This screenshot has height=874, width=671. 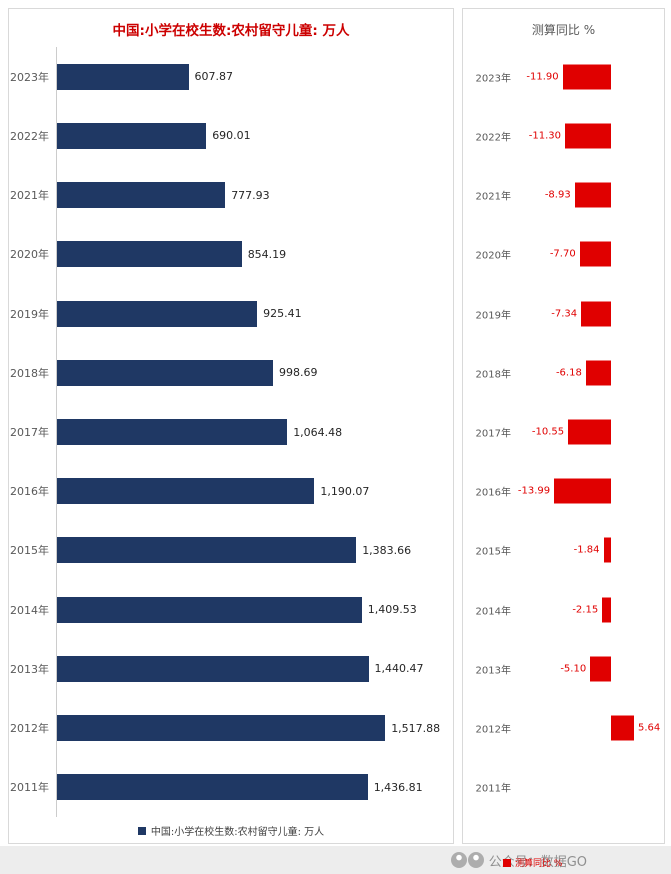 I want to click on left-chart-row: 2013年 1,440.47, so click(x=231, y=669).